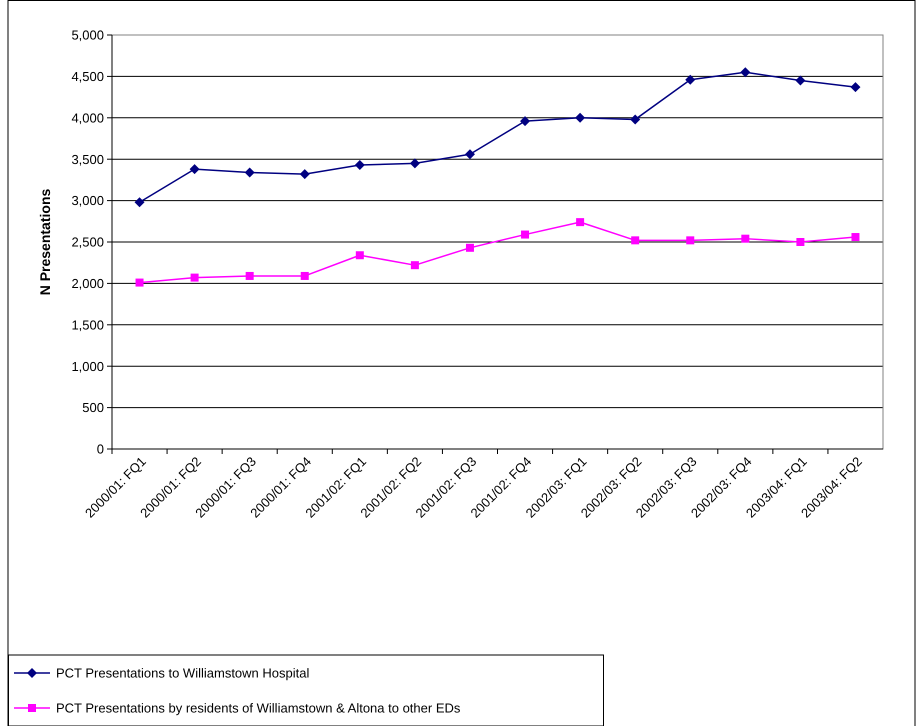 Image resolution: width=916 pixels, height=726 pixels. Describe the element at coordinates (258, 708) in the screenshot. I see `legend-label: PCT Presentations by residents of Williamstown & Altona to other EDs` at that location.